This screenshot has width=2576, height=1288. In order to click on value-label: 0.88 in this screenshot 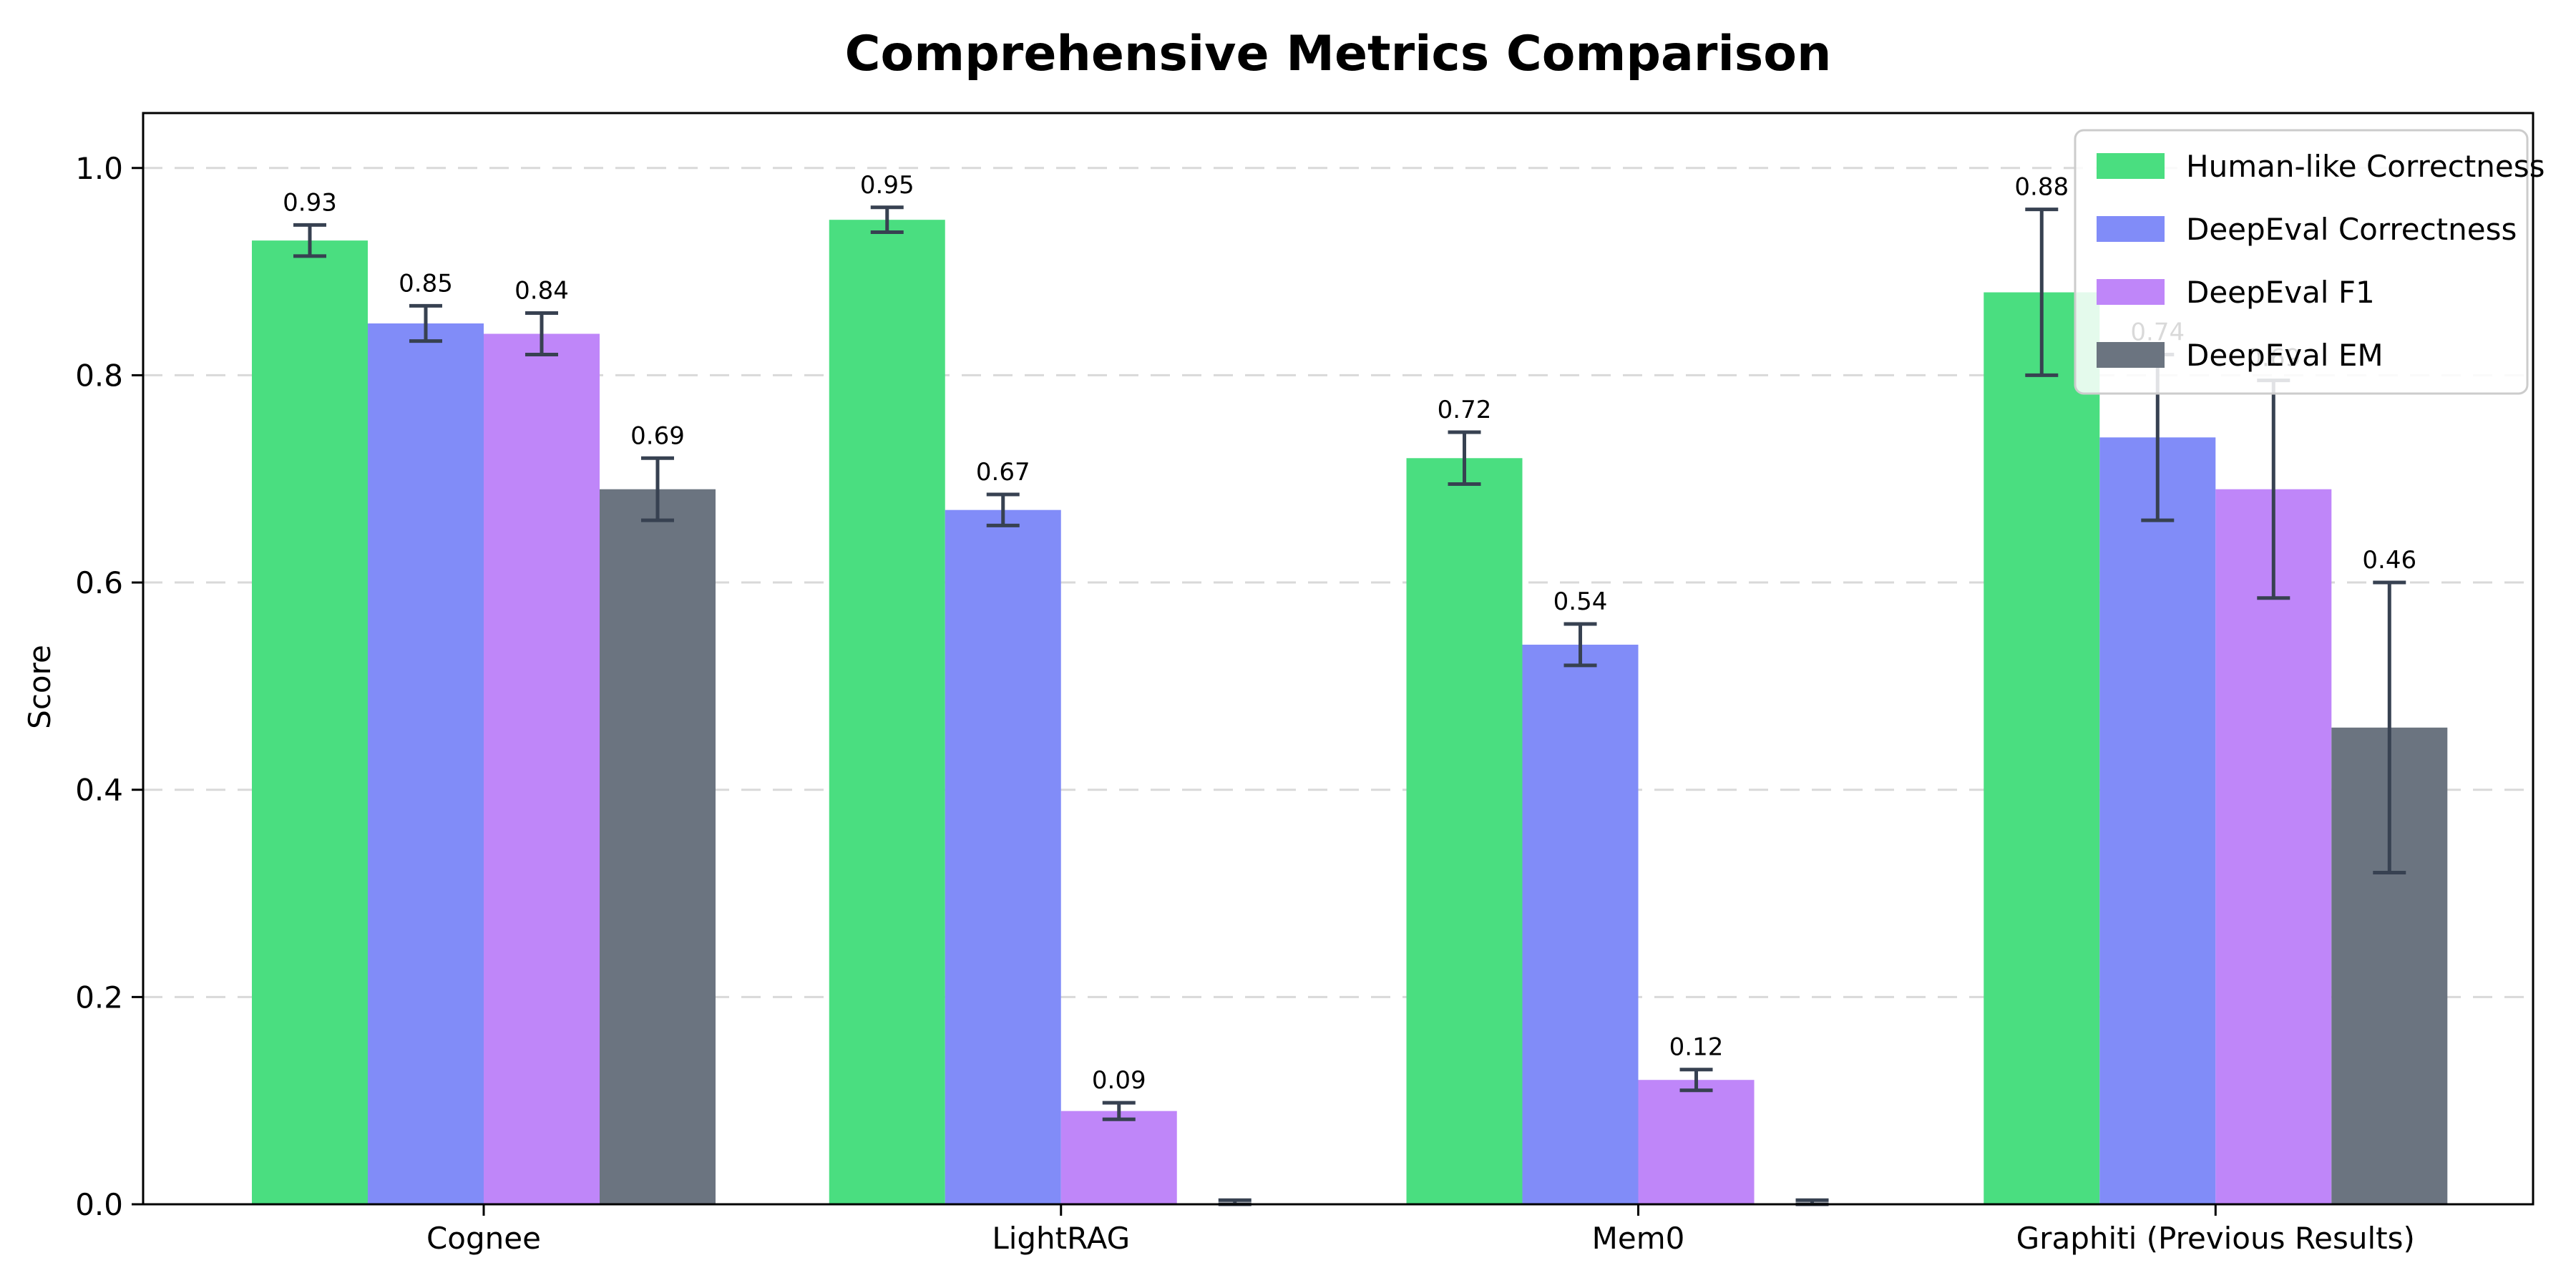, I will do `click(2042, 187)`.